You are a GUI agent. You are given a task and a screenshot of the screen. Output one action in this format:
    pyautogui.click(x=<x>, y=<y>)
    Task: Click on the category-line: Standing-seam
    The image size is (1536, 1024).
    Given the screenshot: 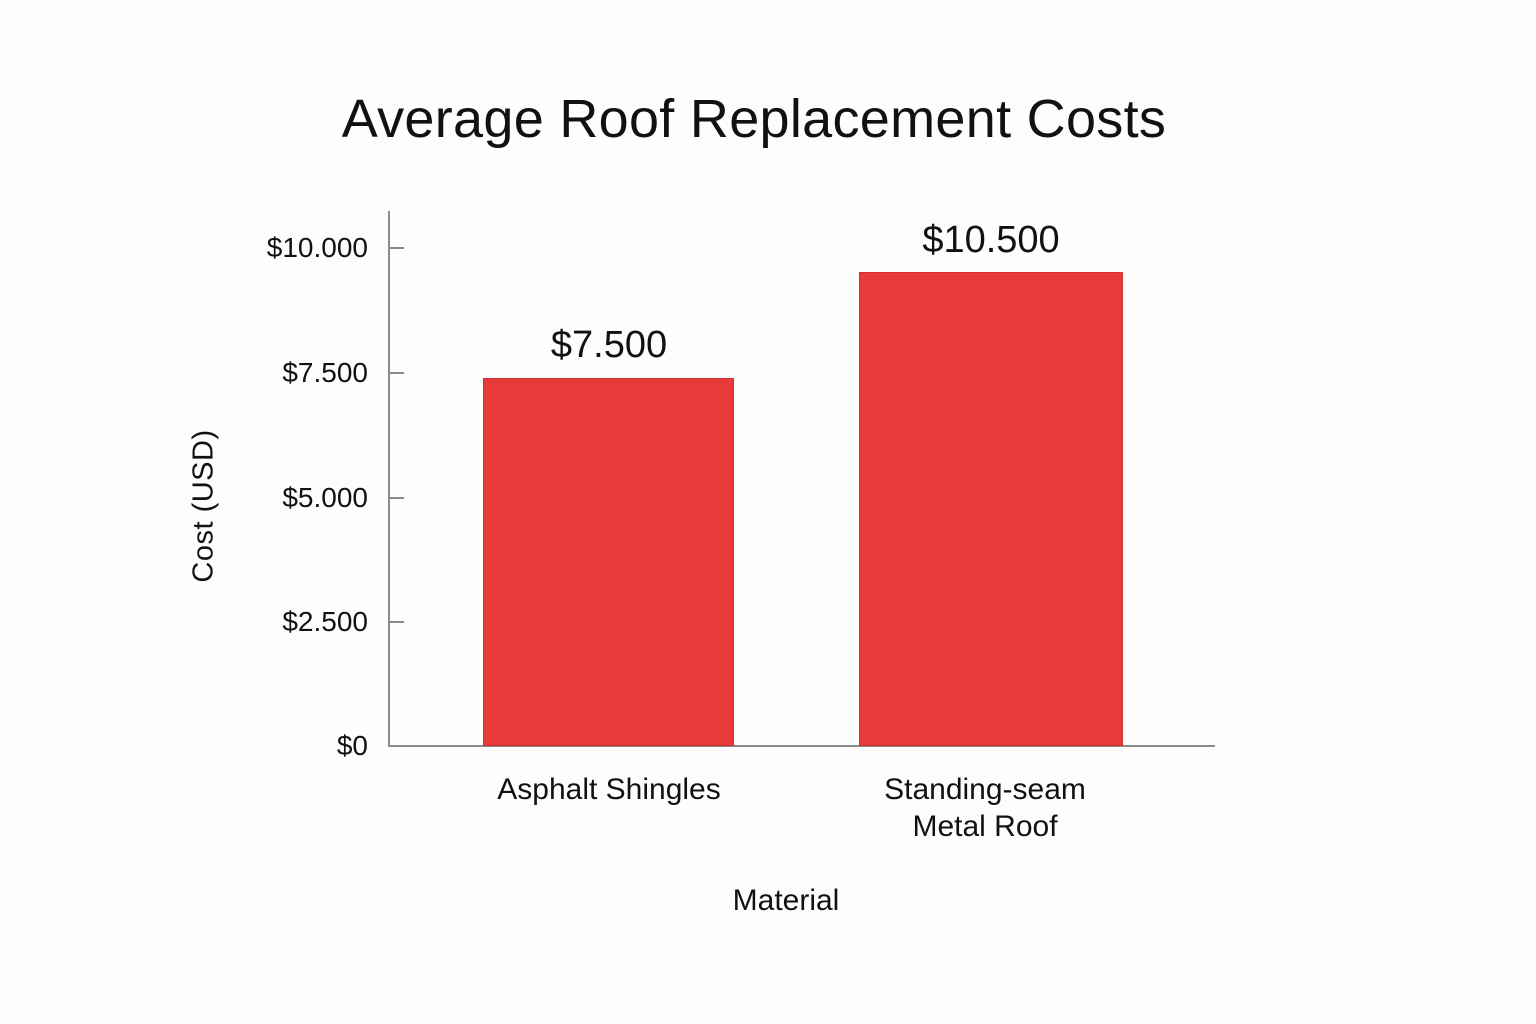 What is the action you would take?
    pyautogui.click(x=985, y=789)
    